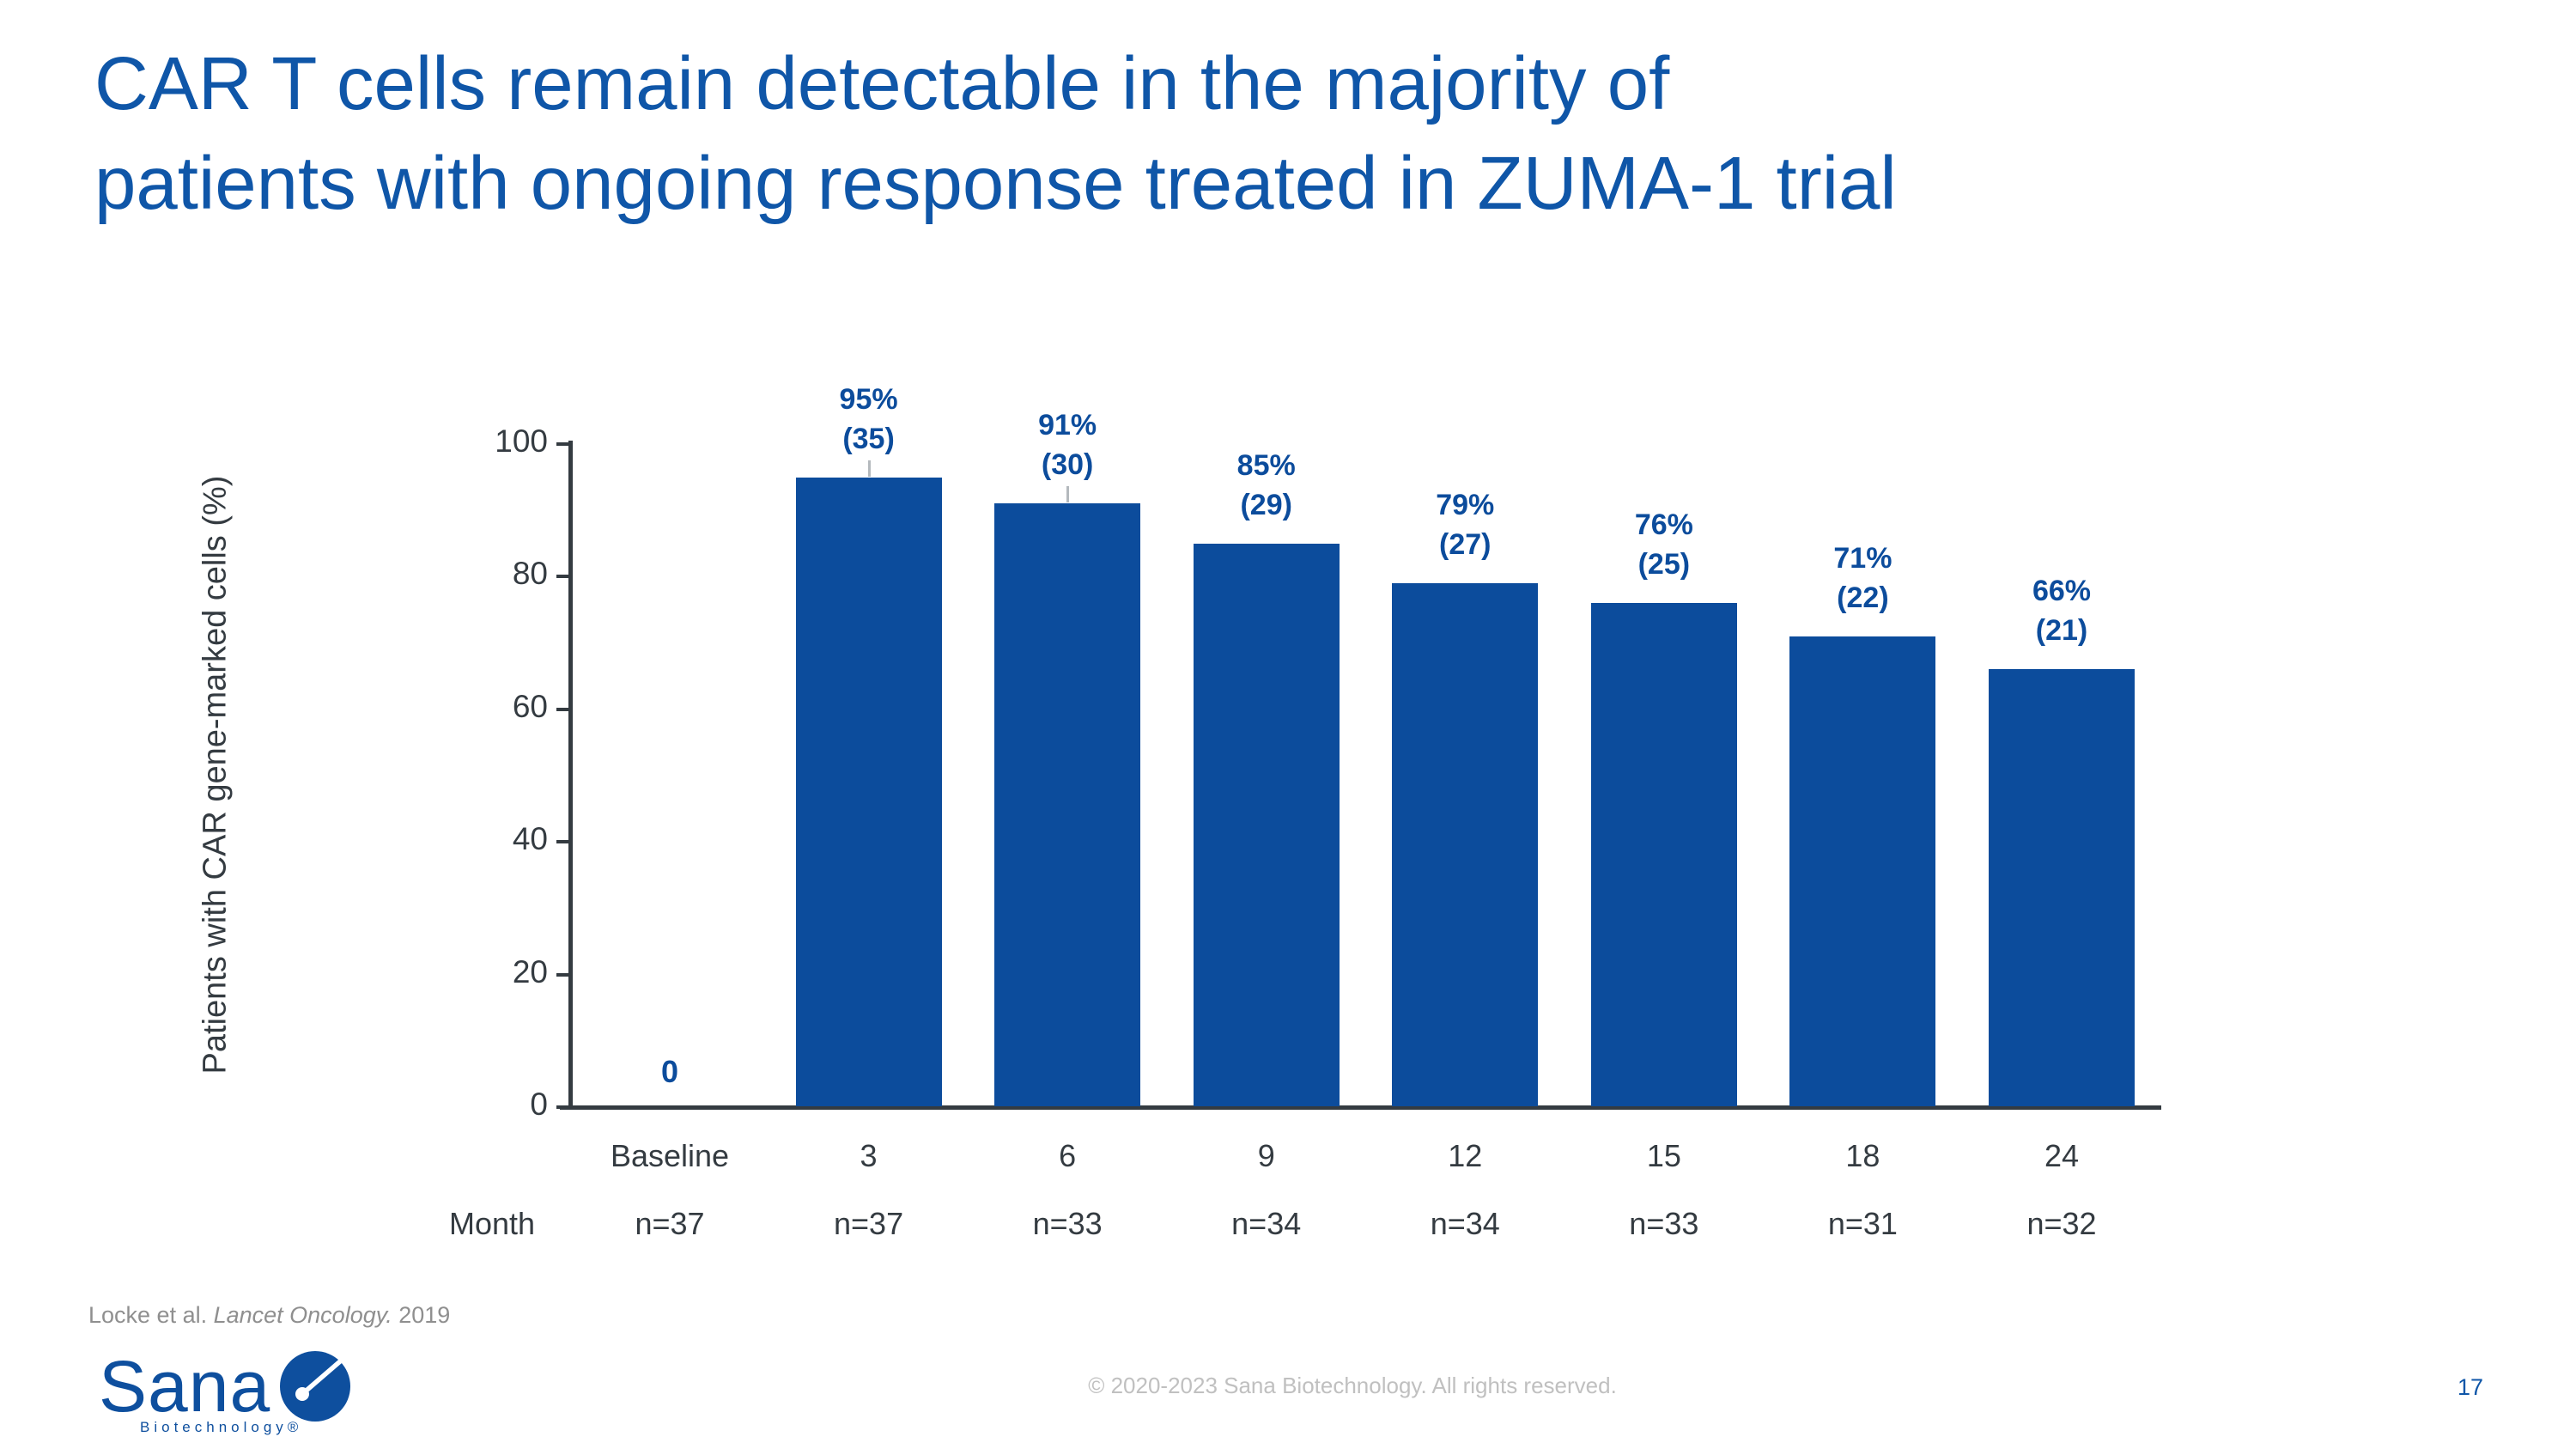 This screenshot has height=1449, width=2576. What do you see at coordinates (215, 775) in the screenshot?
I see `y-axis-title: Patients with CAR gene-marked cells (%)` at bounding box center [215, 775].